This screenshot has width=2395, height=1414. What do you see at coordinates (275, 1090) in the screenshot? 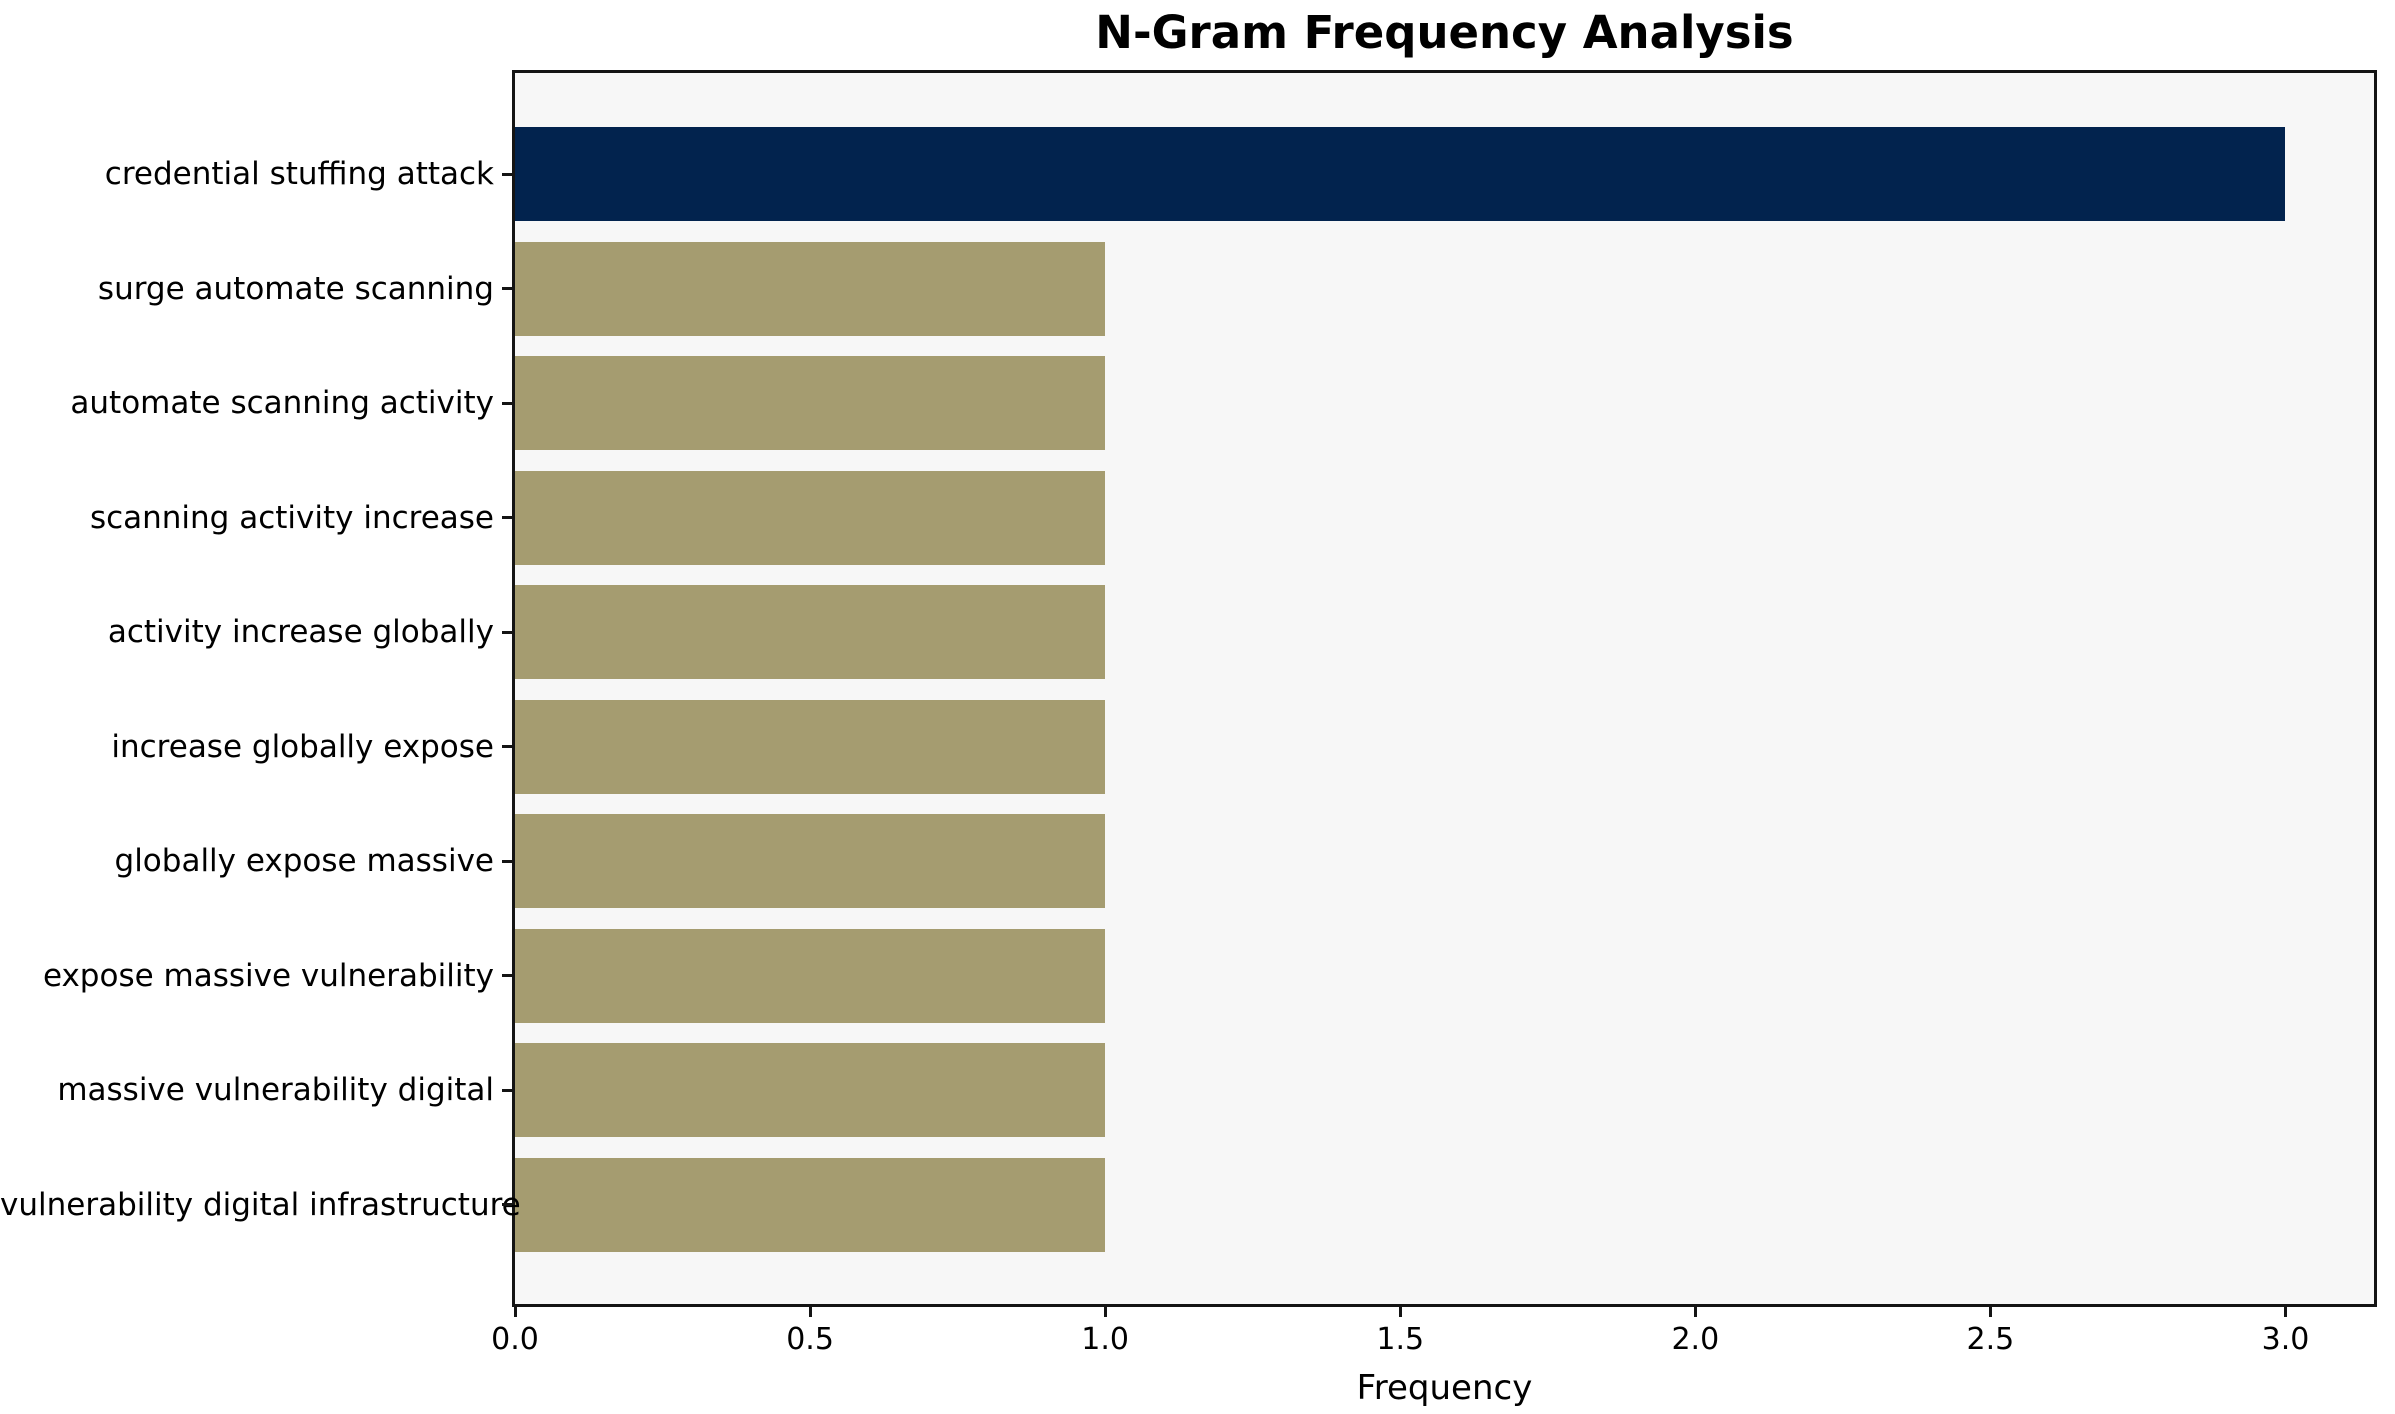
I see `y-tick-label: massive vulnerability digital` at bounding box center [275, 1090].